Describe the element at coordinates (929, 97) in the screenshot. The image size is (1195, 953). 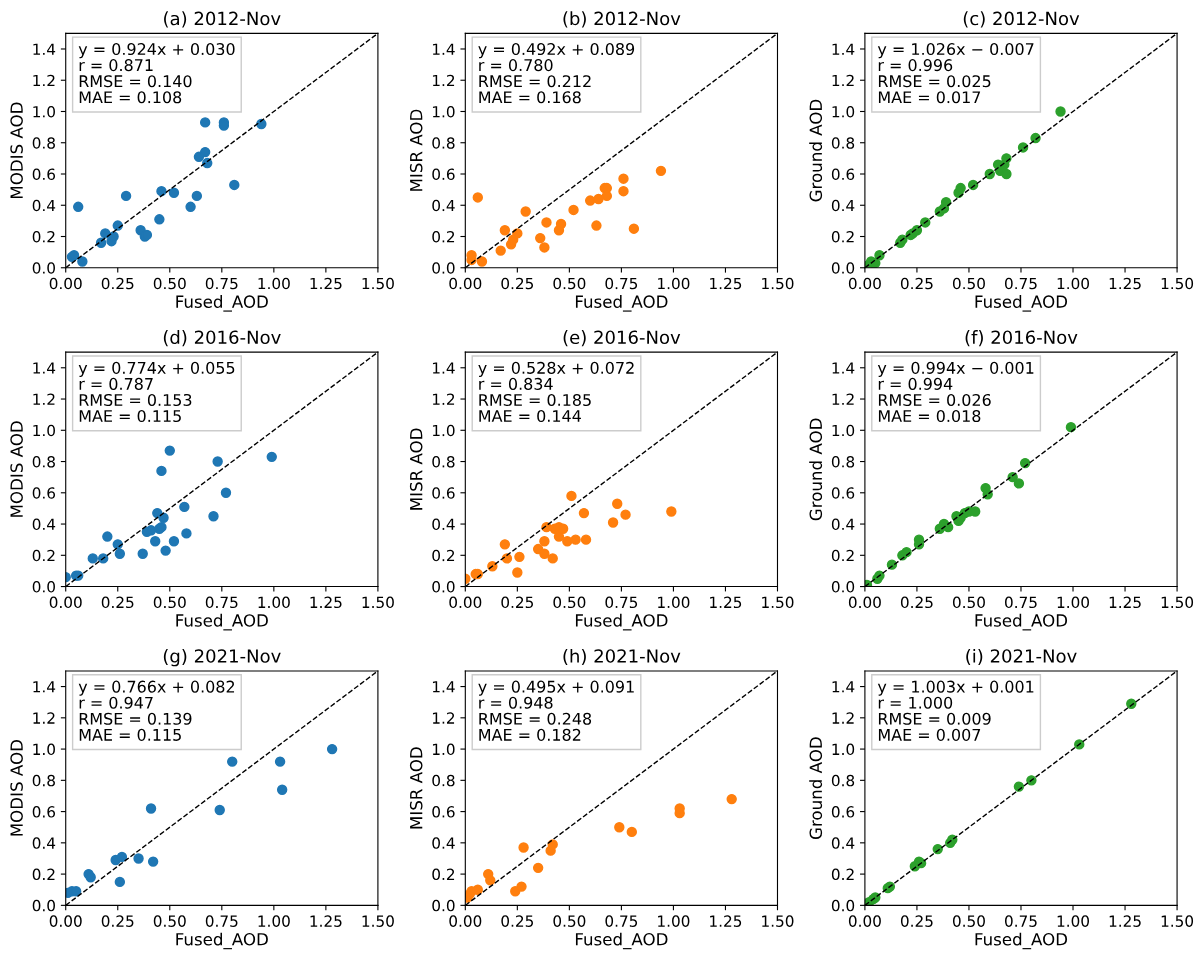
I see `annotation: MAE = 0.017` at that location.